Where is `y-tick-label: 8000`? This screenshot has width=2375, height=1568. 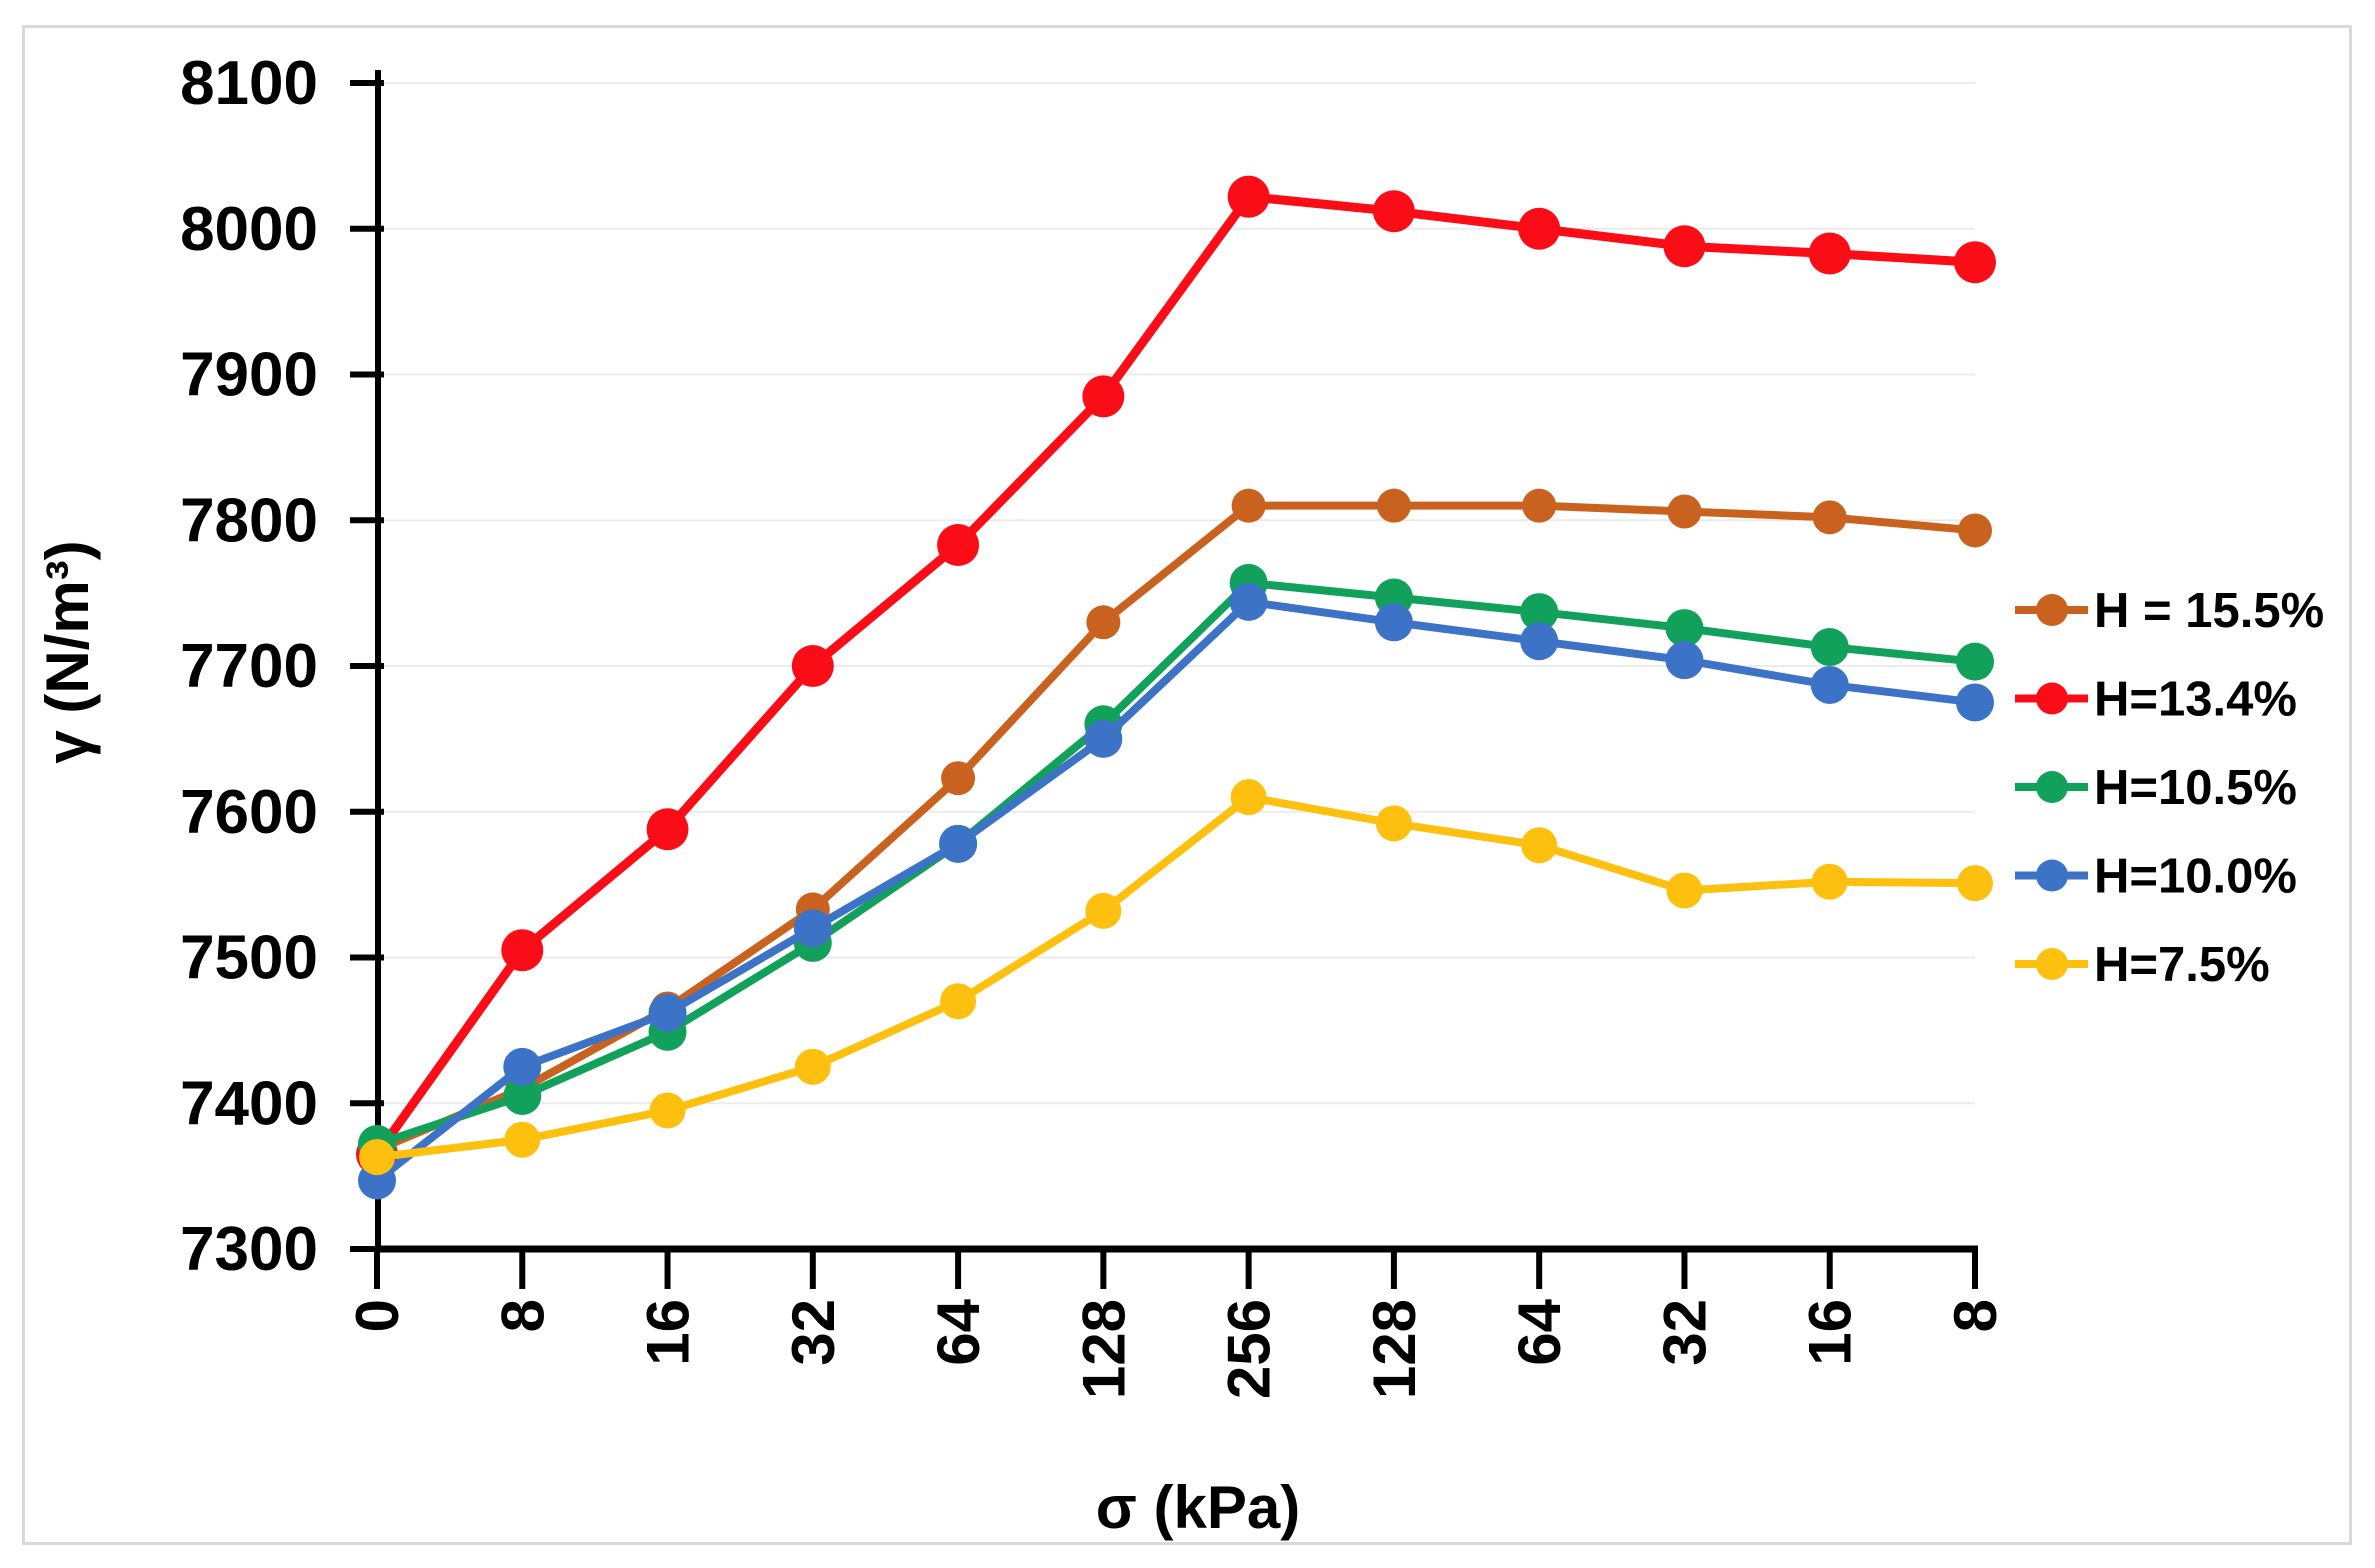 y-tick-label: 8000 is located at coordinates (249, 229).